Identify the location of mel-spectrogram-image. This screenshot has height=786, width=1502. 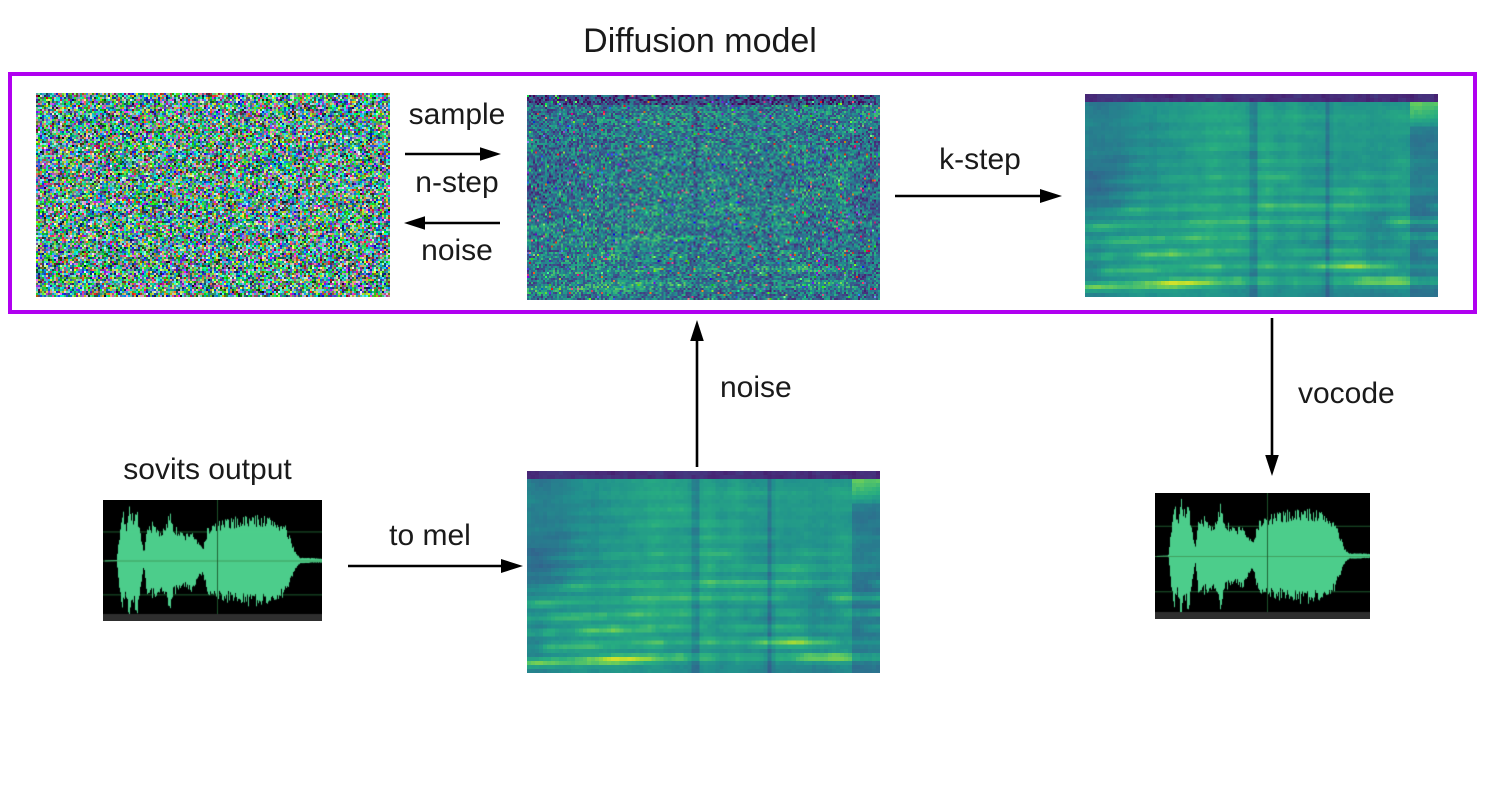
(703, 572).